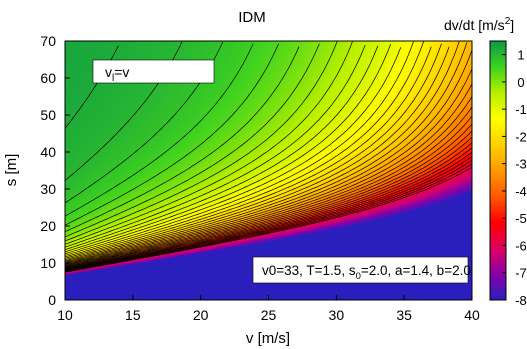  What do you see at coordinates (479, 24) in the screenshot?
I see `colorbar-label: dv/dt [m/s2]` at bounding box center [479, 24].